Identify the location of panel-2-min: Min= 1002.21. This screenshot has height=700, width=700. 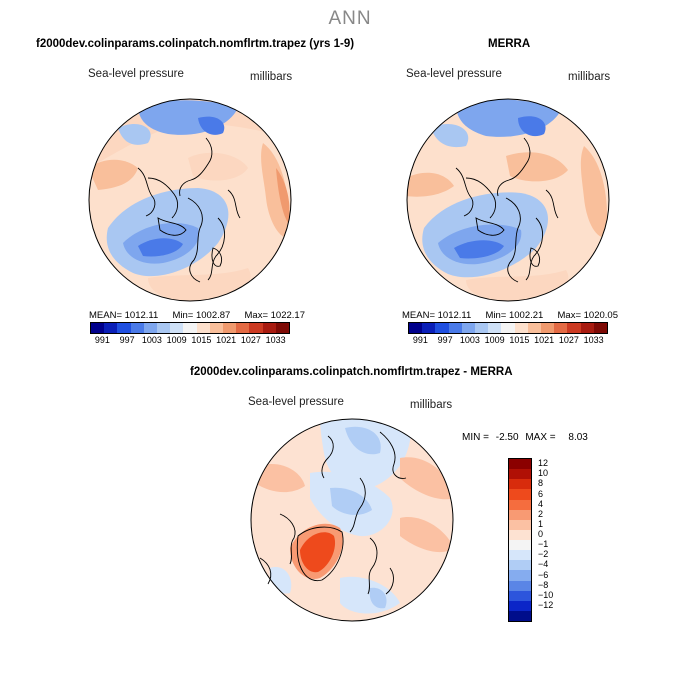
(514, 315).